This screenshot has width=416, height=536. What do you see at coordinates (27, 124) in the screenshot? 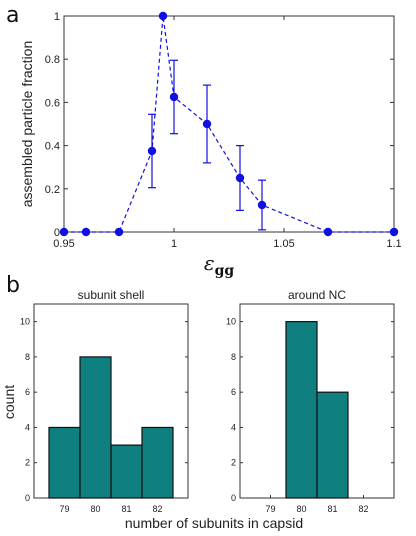
I see `y-axis-title: assembled particle fraction` at bounding box center [27, 124].